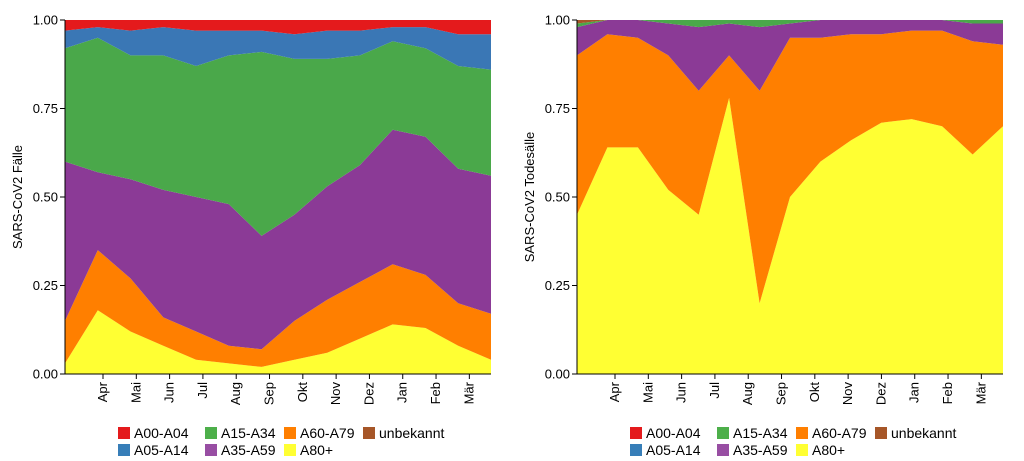  What do you see at coordinates (529, 197) in the screenshot?
I see `y-axis-label: SARS-CoV2 Todesälle` at bounding box center [529, 197].